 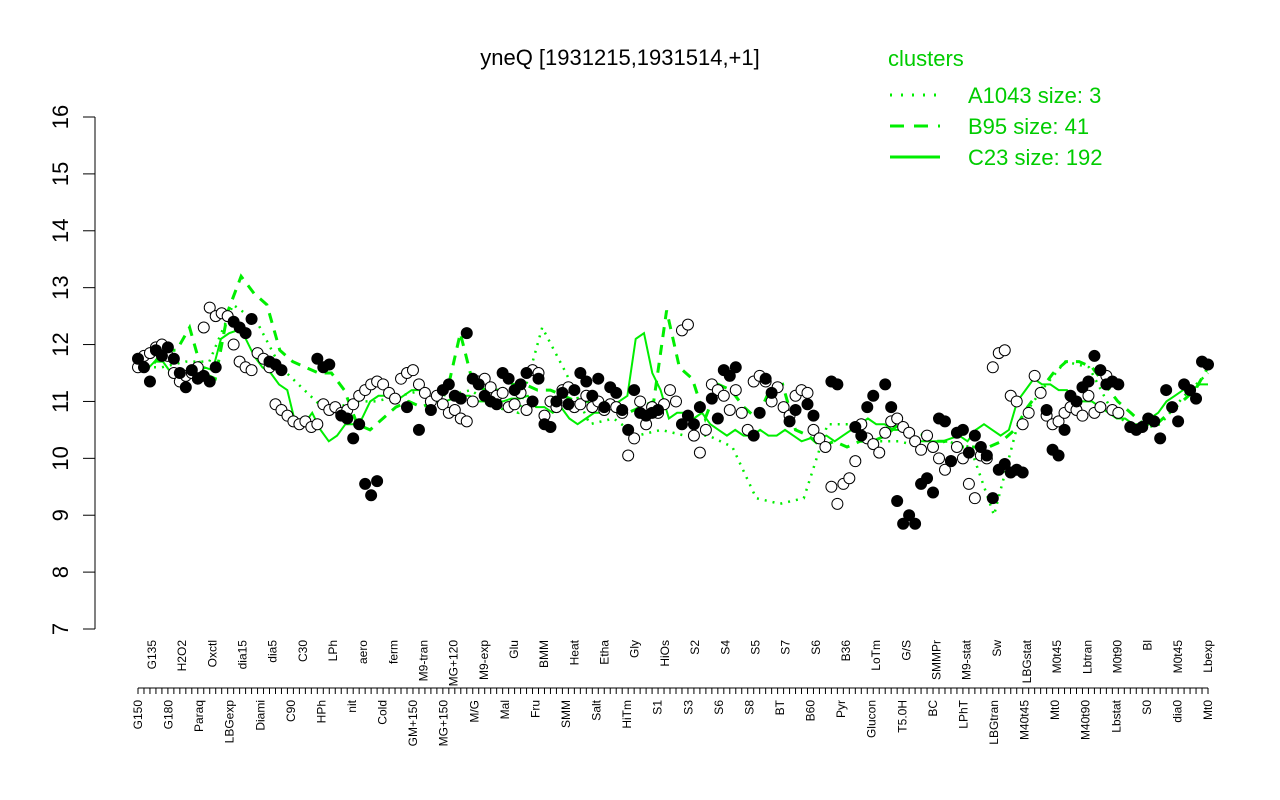 I want to click on x-tick-label: LBGstat, so click(x=1027, y=661).